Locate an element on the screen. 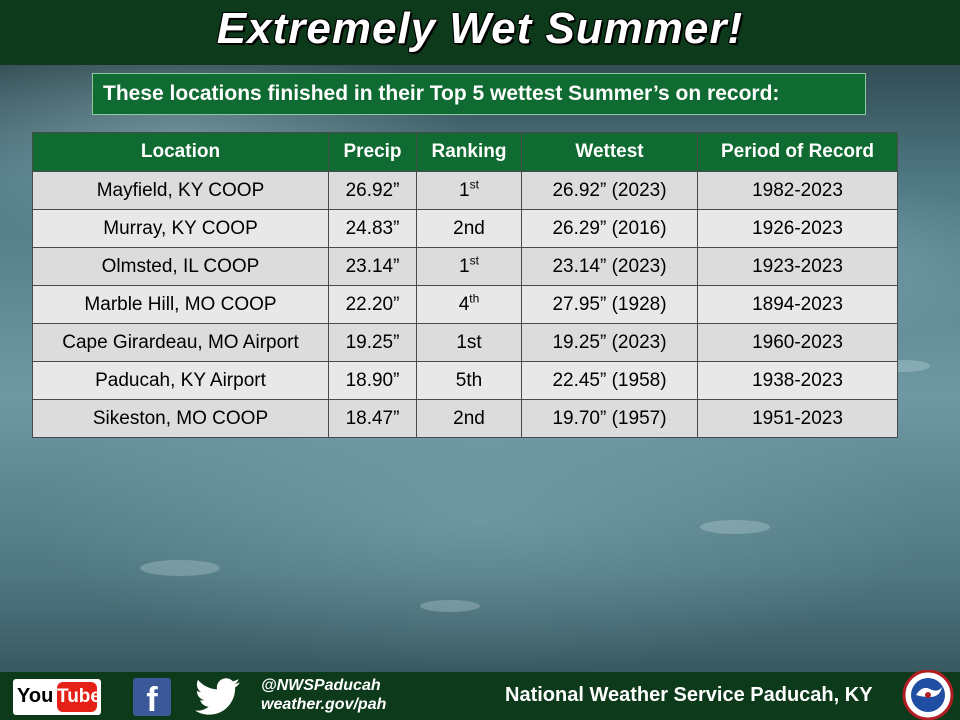 The image size is (960, 720). cell-ranking: 4th is located at coordinates (469, 304).